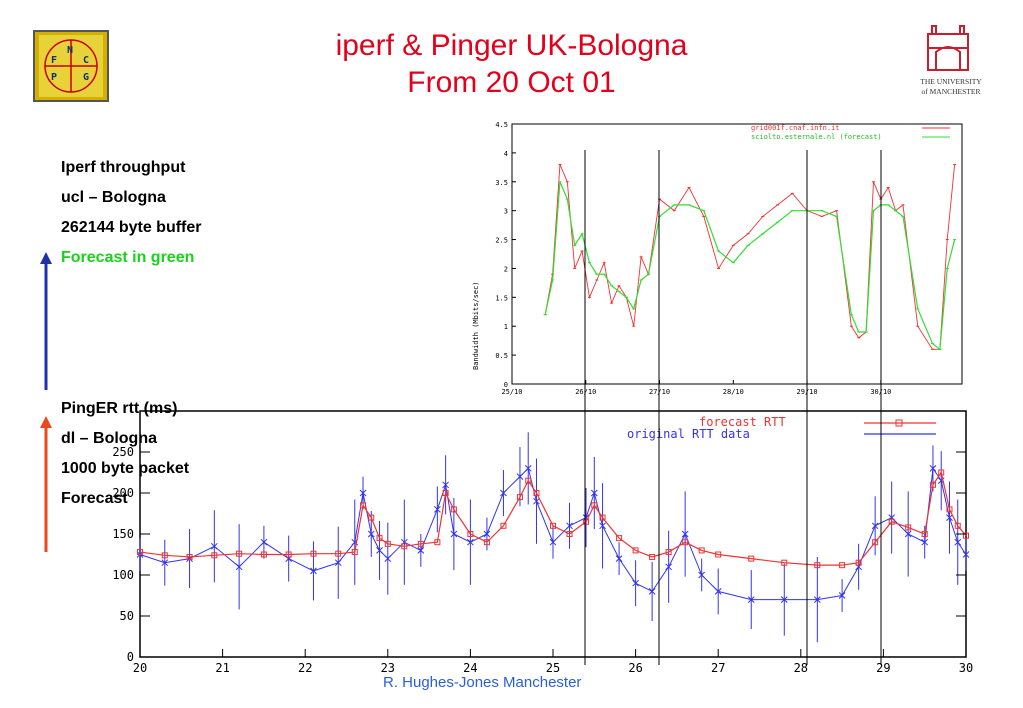 This screenshot has width=1023, height=708. What do you see at coordinates (501, 125) in the screenshot?
I see `bw-ytick-label: 4.5` at bounding box center [501, 125].